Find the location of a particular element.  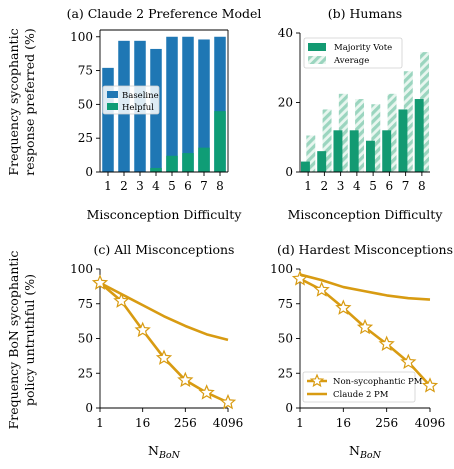

legend-label-helpful: Helpful is located at coordinates (138, 108).